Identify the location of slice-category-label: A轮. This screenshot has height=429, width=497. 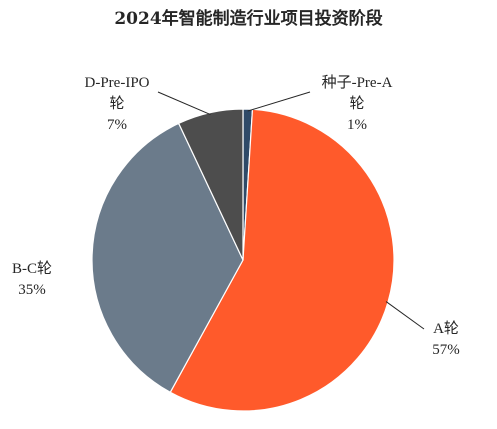
(446, 328).